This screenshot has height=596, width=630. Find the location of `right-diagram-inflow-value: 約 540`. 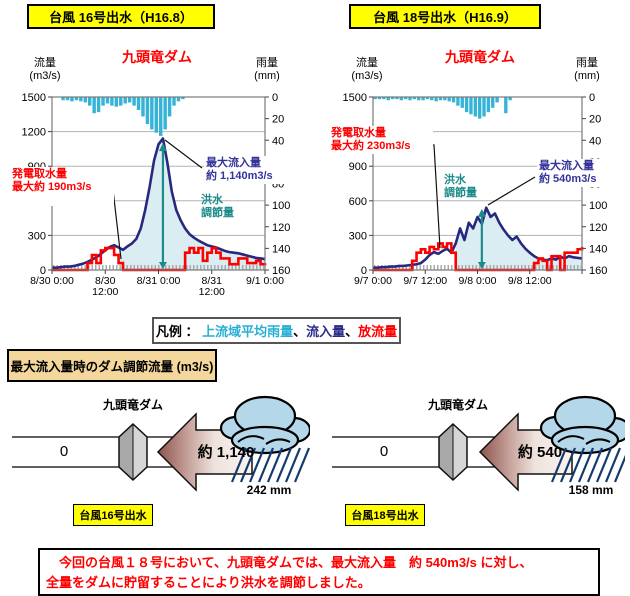

right-diagram-inflow-value: 約 540 is located at coordinates (540, 452).